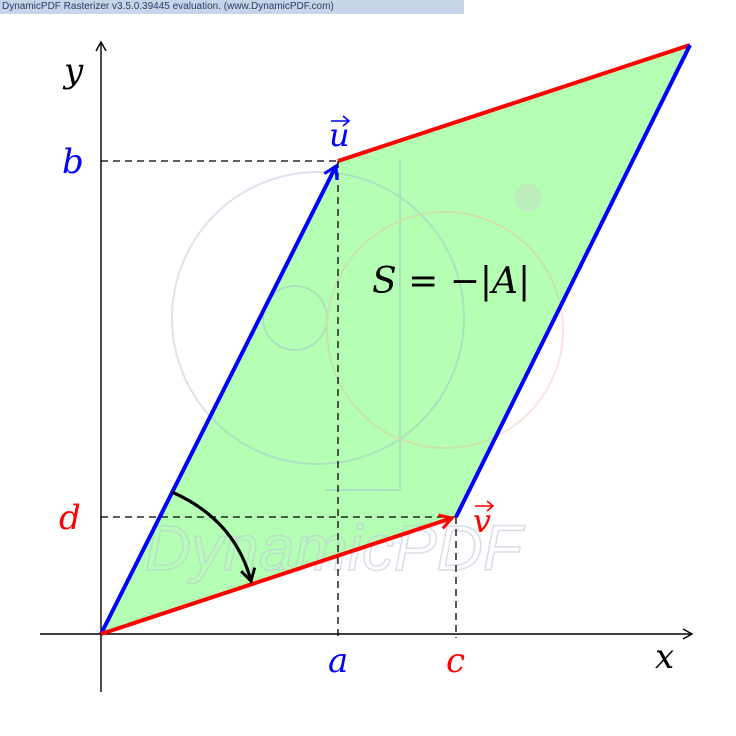 The height and width of the screenshot is (736, 736). I want to click on label-a: a, so click(338, 661).